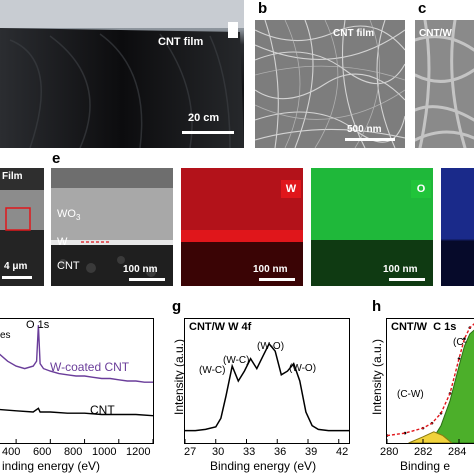  I want to click on panel-c-letter: c, so click(422, 8).